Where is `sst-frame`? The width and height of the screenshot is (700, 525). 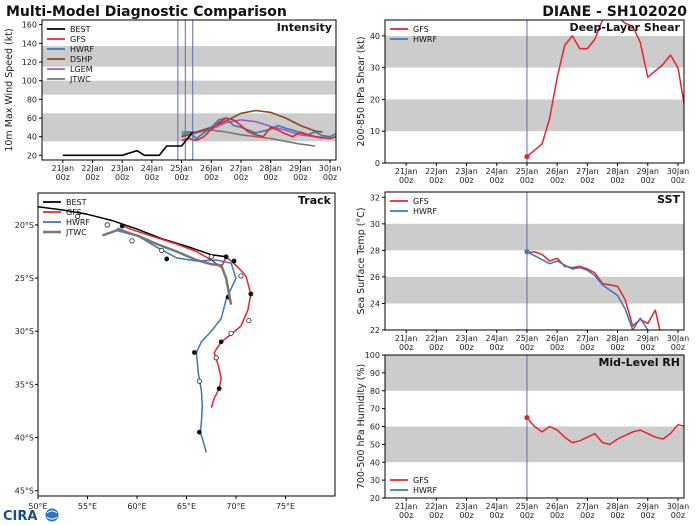 sst-frame is located at coordinates (534, 261).